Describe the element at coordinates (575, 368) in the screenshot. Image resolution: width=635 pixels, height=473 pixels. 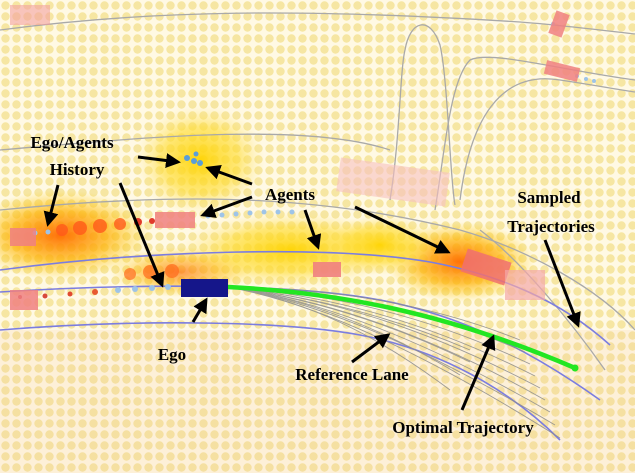
I see `optimal-trajectory-end` at that location.